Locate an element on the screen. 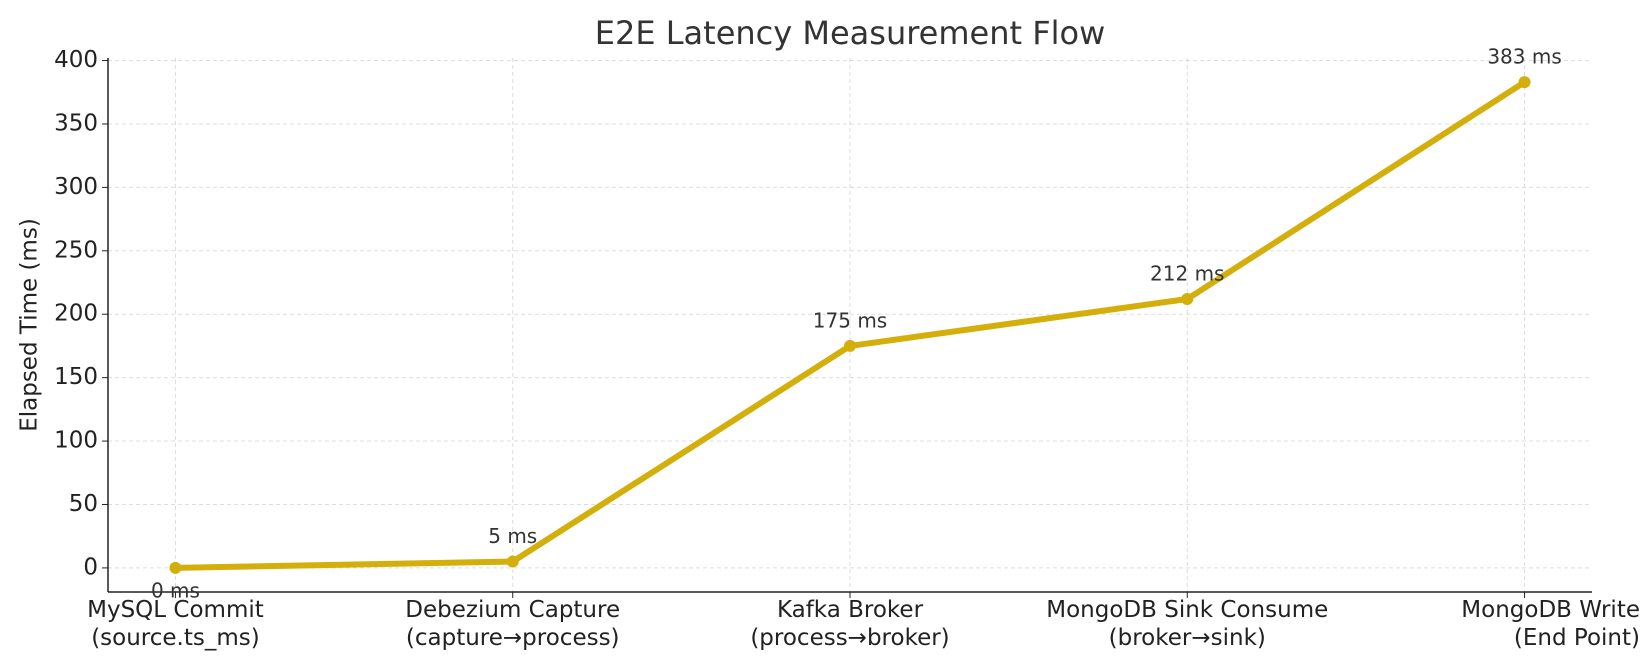 The image size is (1645, 670). y-tick-label: 400 is located at coordinates (76, 60).